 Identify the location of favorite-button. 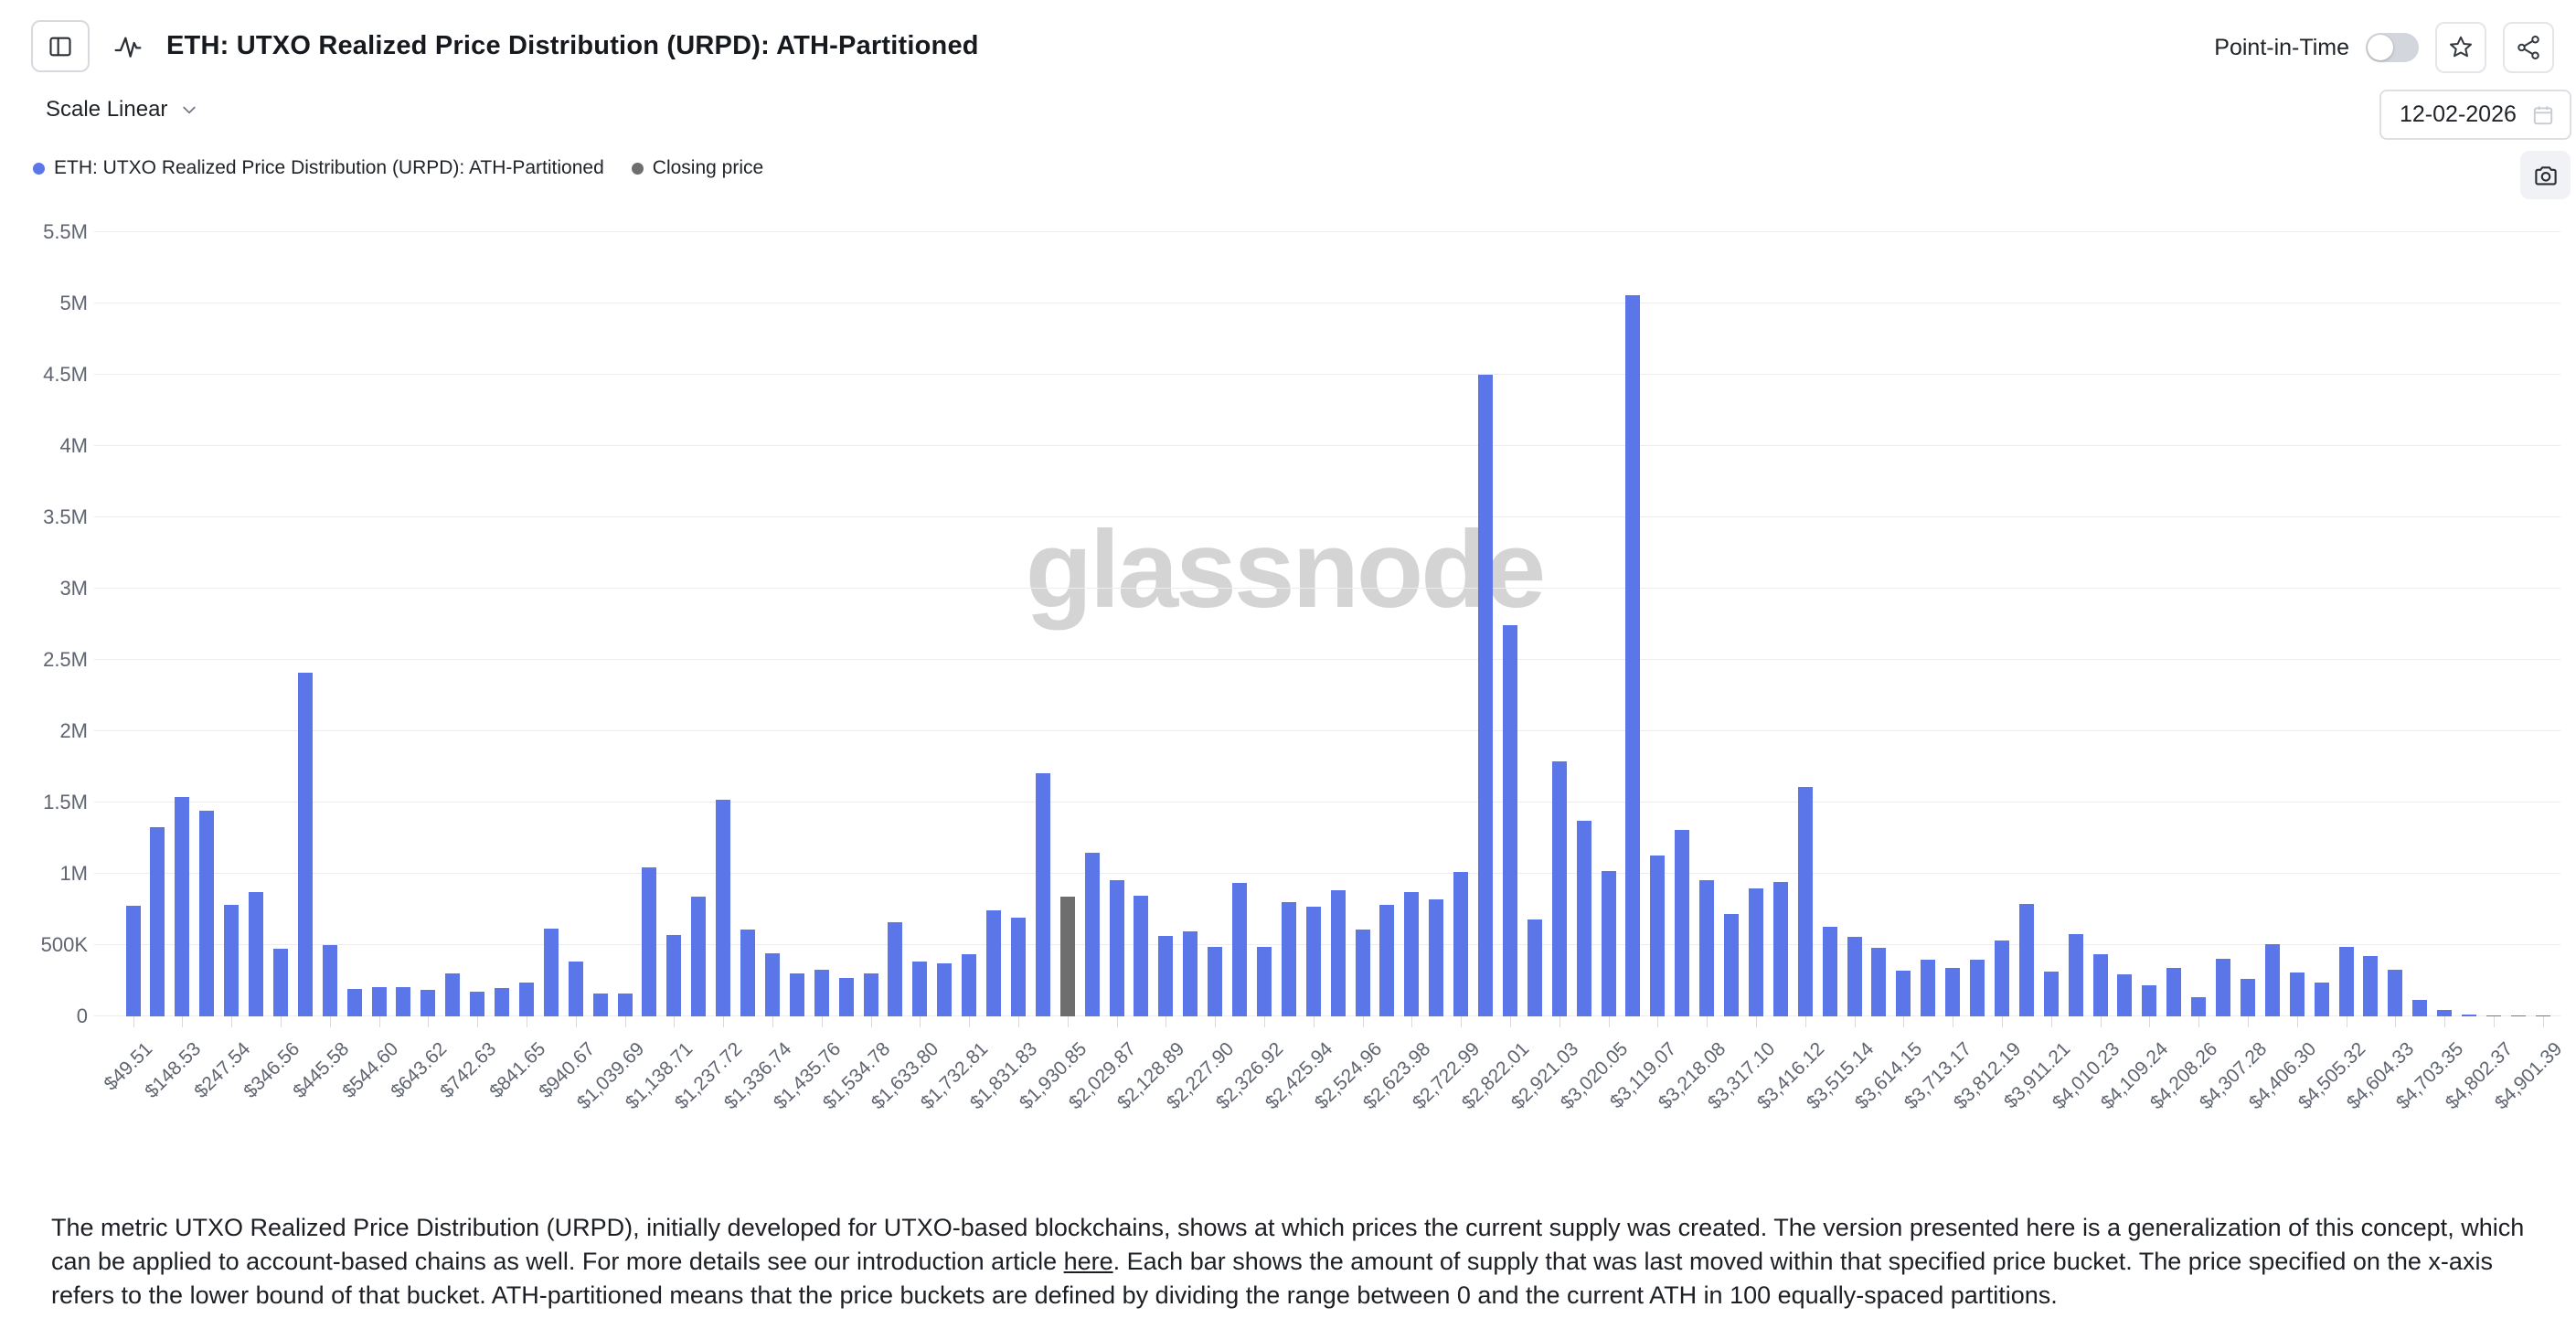
(2461, 47).